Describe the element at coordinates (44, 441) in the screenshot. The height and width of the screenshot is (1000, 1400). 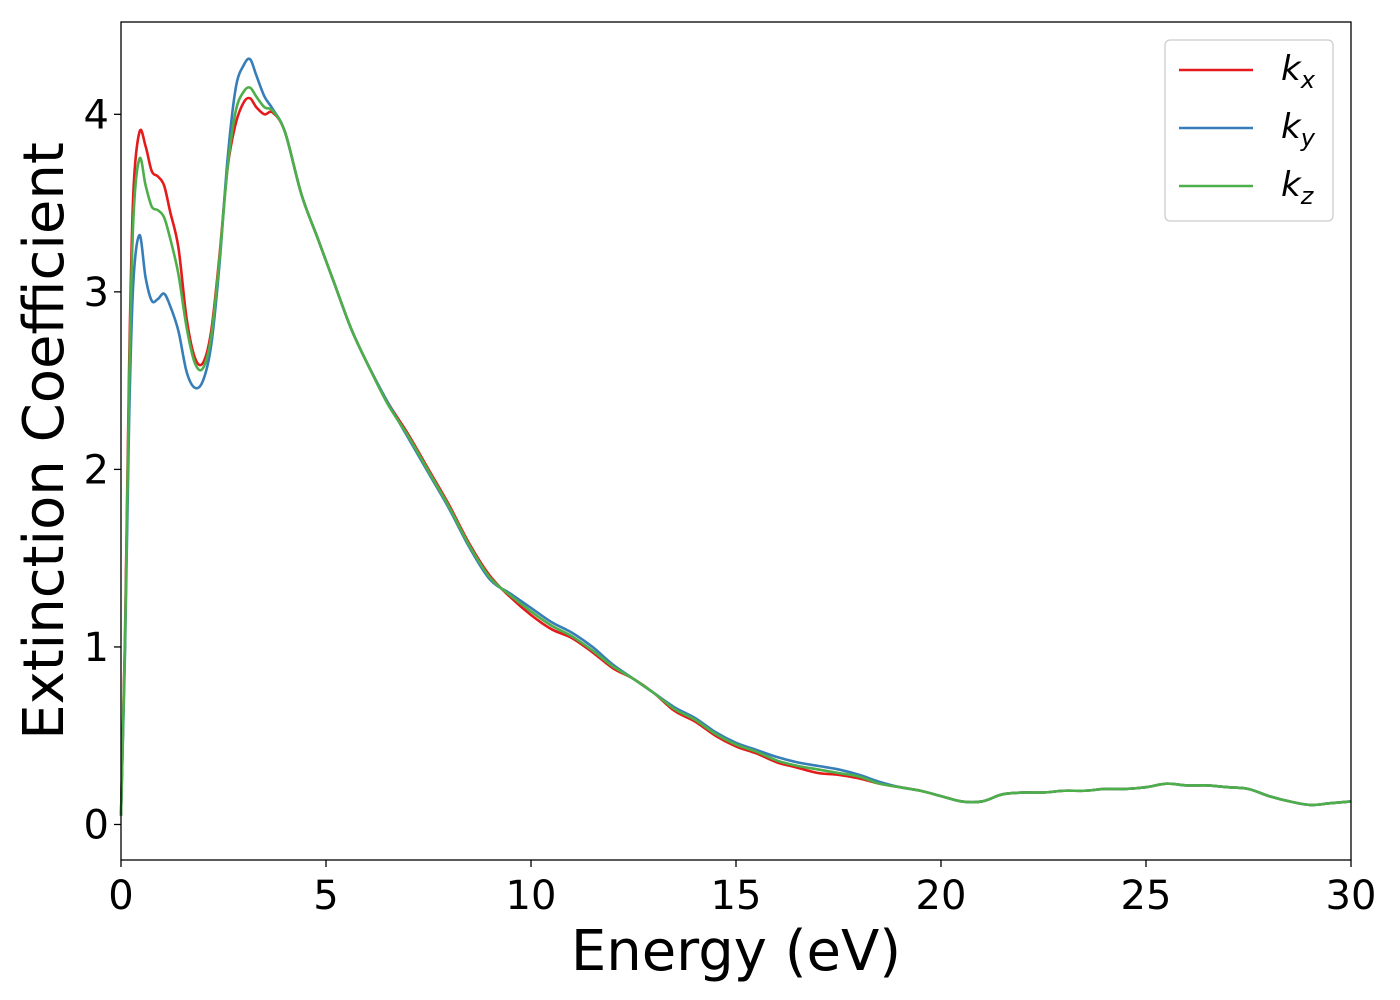
I see `y-axis-label: Extinction Coefficient` at that location.